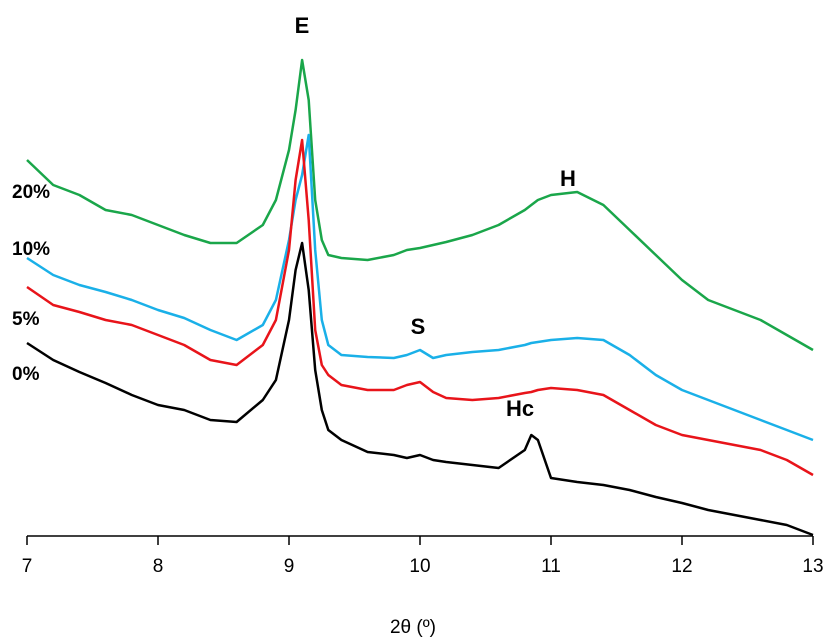  Describe the element at coordinates (520, 408) in the screenshot. I see `peak-annotation: Hc` at that location.